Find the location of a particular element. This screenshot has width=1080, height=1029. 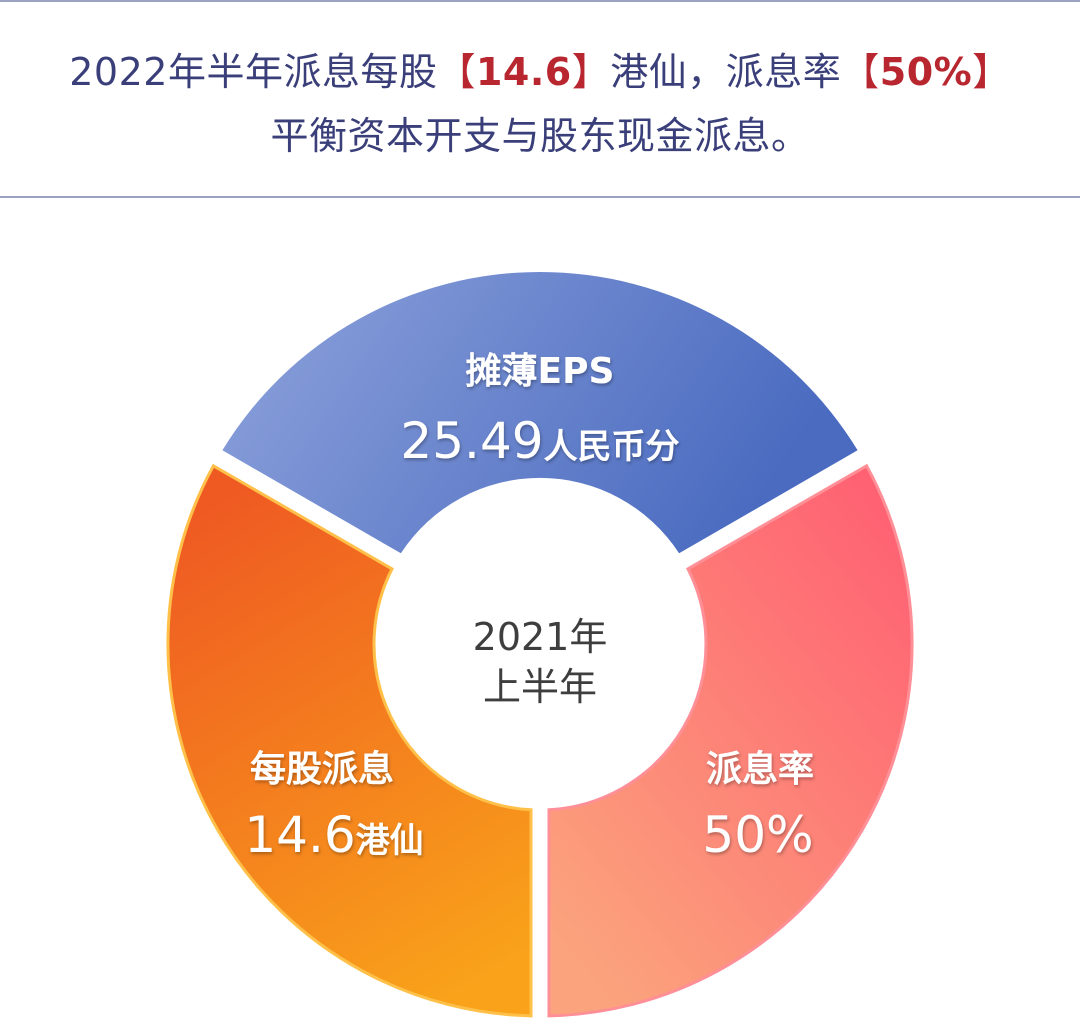

payout-rate-value: 50% is located at coordinates (757, 835).